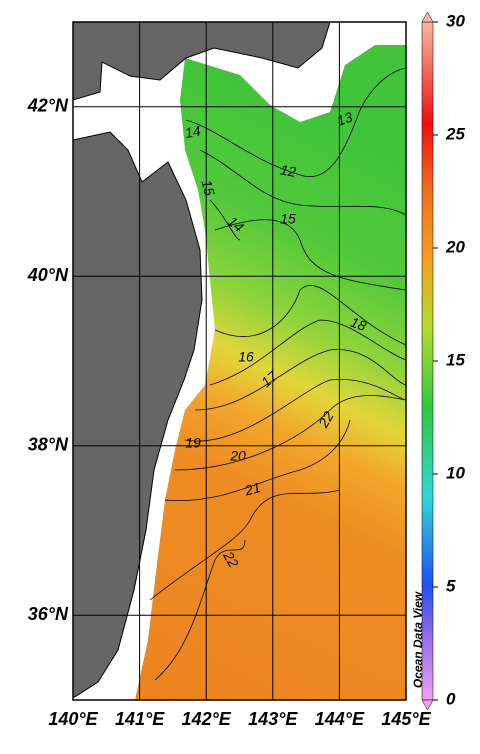 The image size is (480, 754). What do you see at coordinates (455, 359) in the screenshot?
I see `colorbar-tick-label: 15` at bounding box center [455, 359].